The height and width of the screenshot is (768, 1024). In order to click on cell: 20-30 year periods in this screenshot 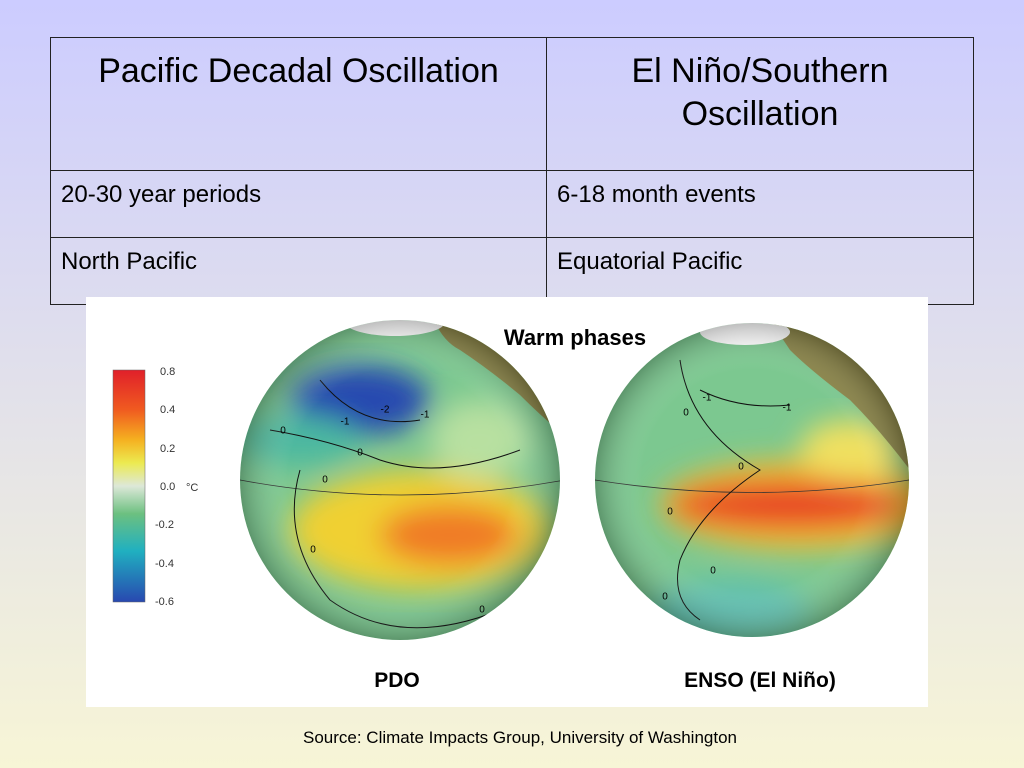, I will do `click(298, 204)`.